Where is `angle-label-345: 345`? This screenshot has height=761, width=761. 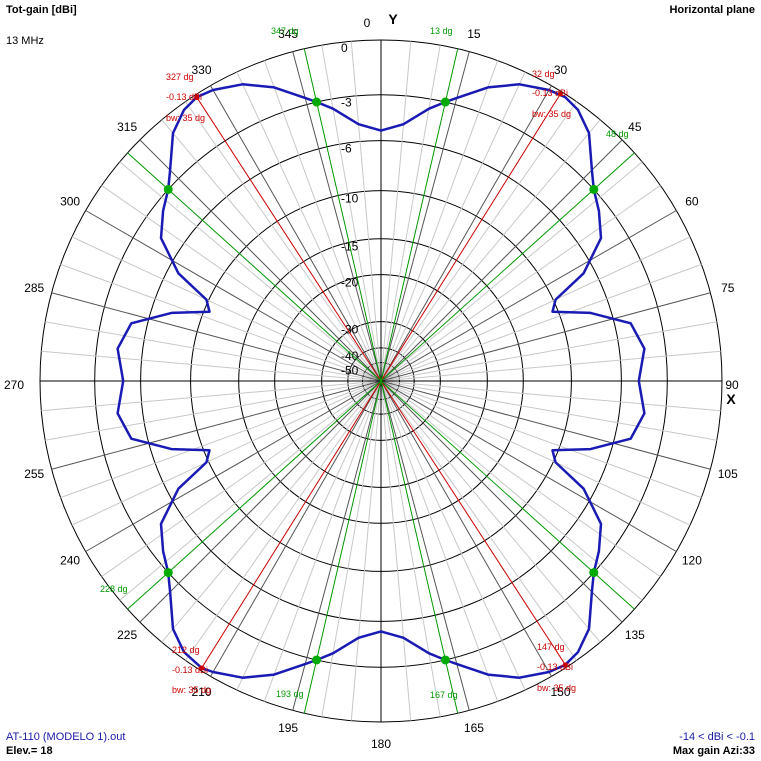
angle-label-345: 345 is located at coordinates (288, 34).